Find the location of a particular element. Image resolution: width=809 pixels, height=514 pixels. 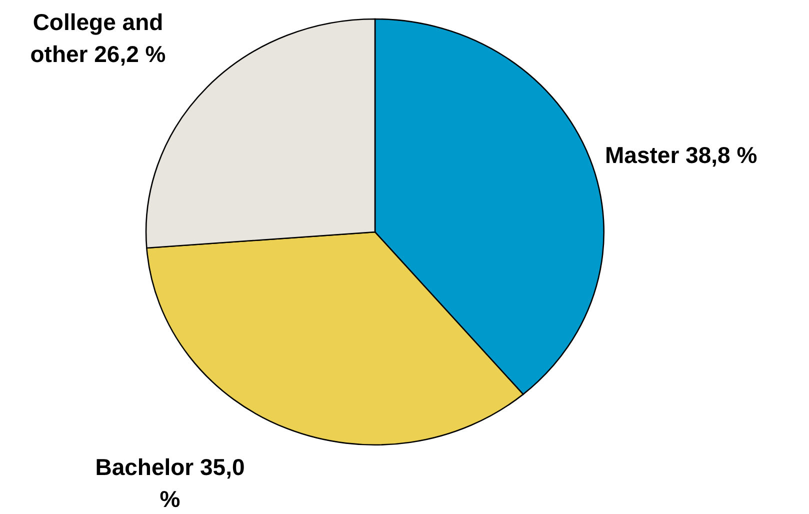

slice-label: Master 38,8 % is located at coordinates (681, 155).